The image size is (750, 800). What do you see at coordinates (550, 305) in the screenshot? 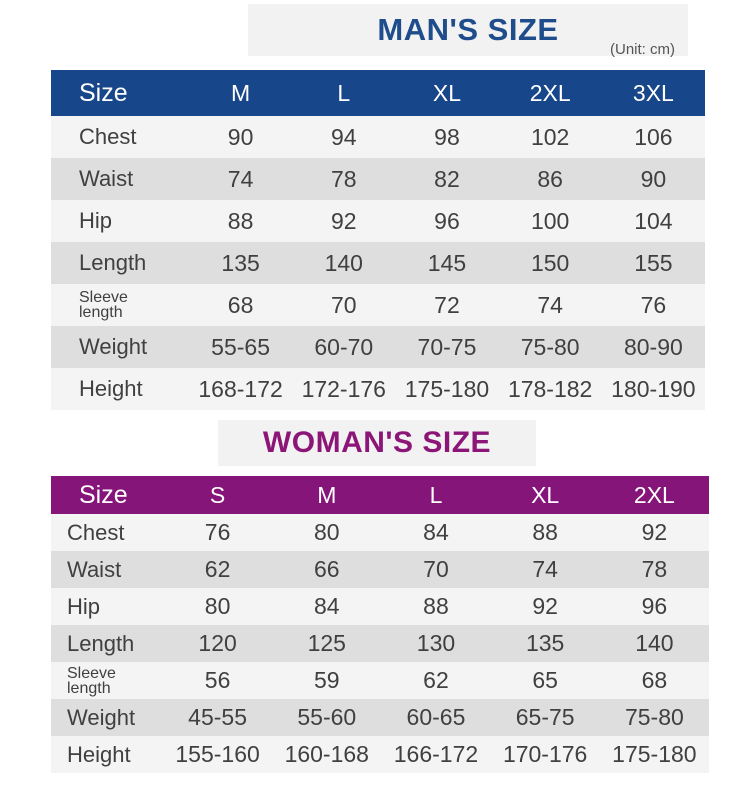
I see `man-cell-sleeve-length-2xl: 74` at bounding box center [550, 305].